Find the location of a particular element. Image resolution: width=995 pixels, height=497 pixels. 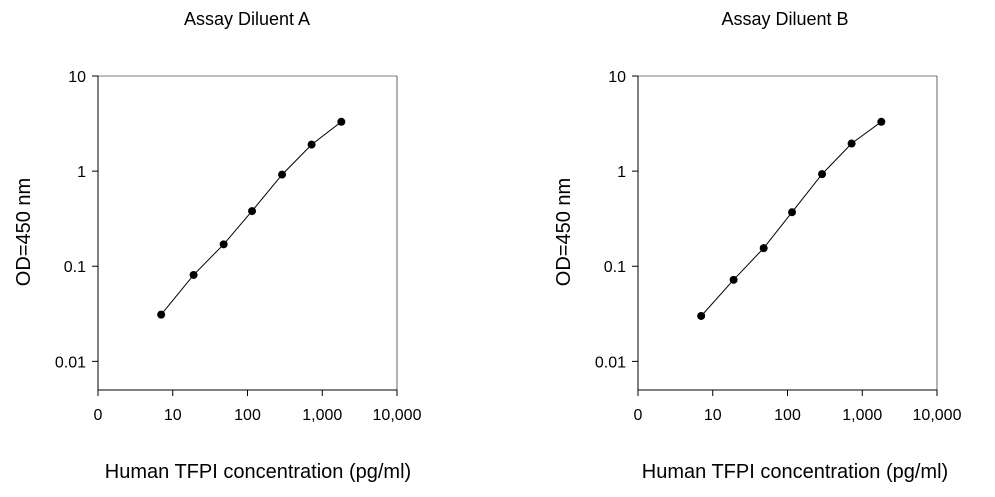

chart-title: Assay Diluent B is located at coordinates (784, 19).